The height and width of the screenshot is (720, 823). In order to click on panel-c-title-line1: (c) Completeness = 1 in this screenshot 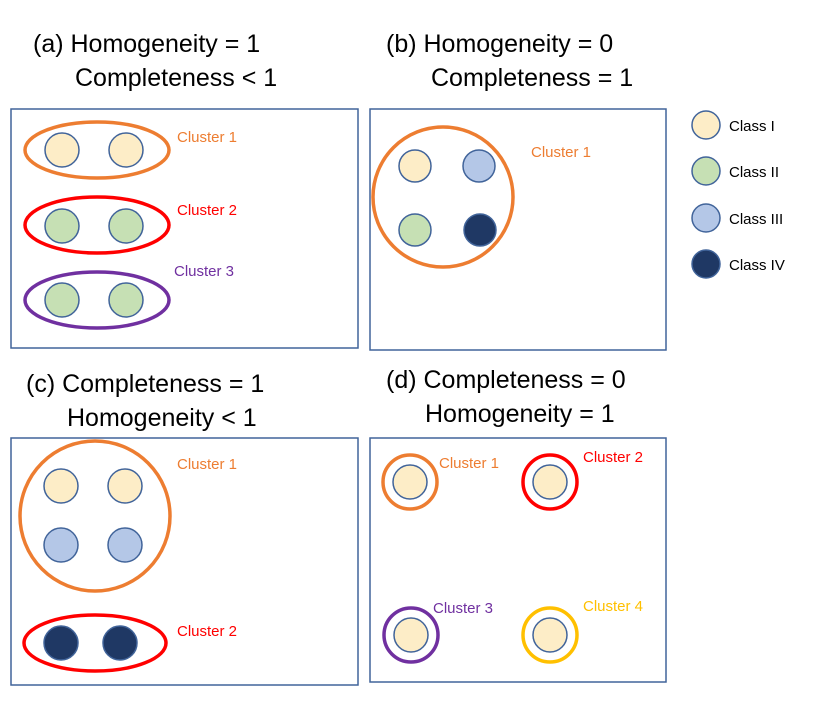, I will do `click(145, 384)`.